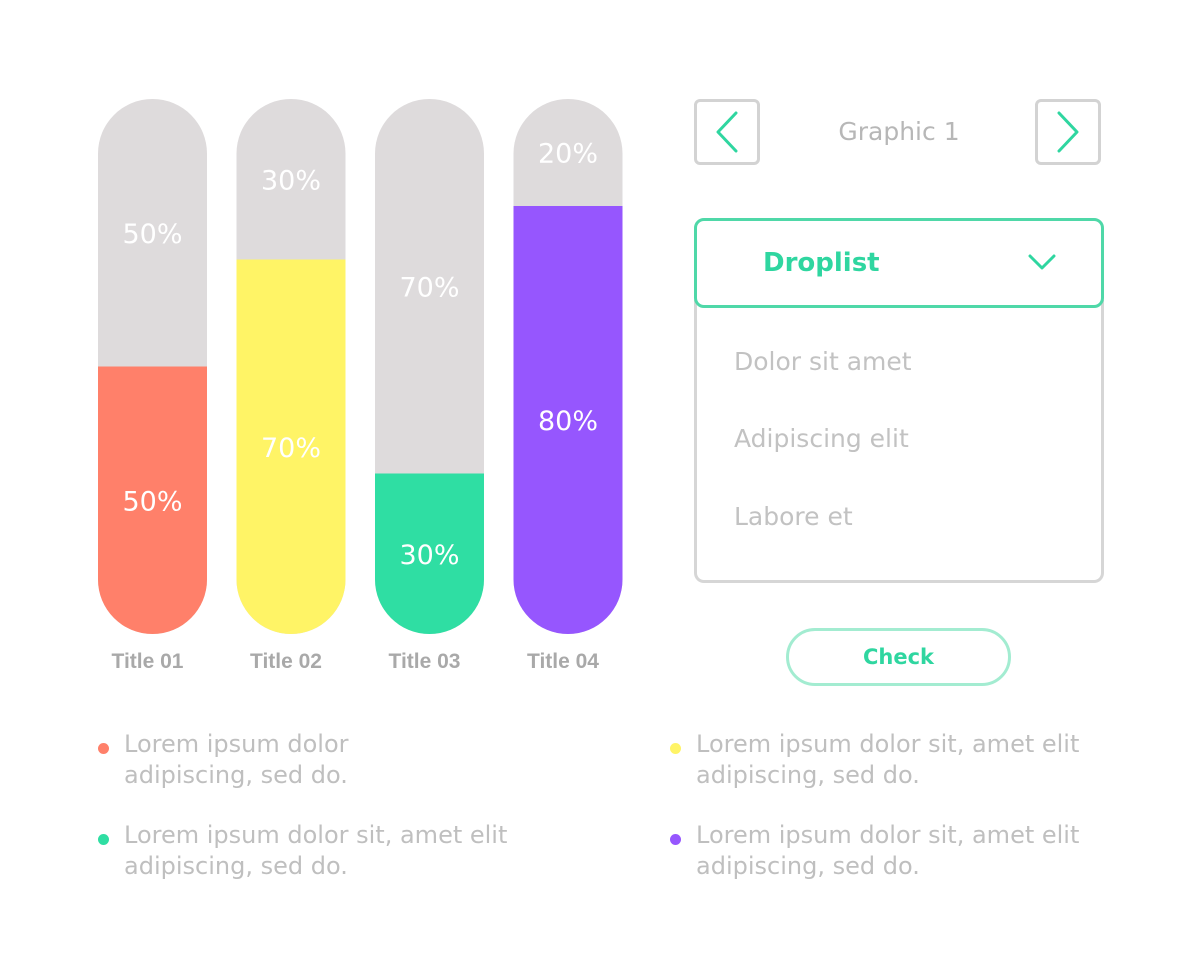  Describe the element at coordinates (563, 661) in the screenshot. I see `category-label: Title 04` at that location.